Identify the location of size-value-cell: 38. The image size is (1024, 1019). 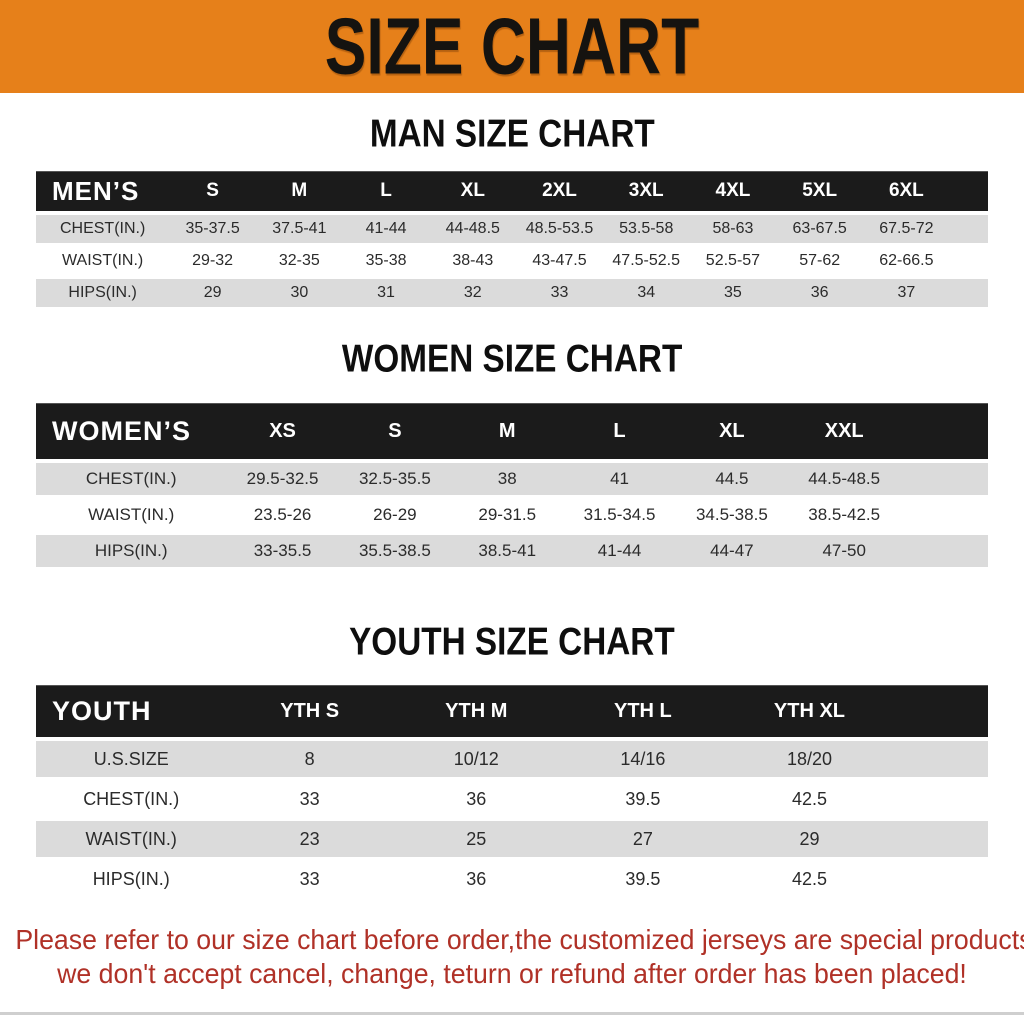
(507, 478).